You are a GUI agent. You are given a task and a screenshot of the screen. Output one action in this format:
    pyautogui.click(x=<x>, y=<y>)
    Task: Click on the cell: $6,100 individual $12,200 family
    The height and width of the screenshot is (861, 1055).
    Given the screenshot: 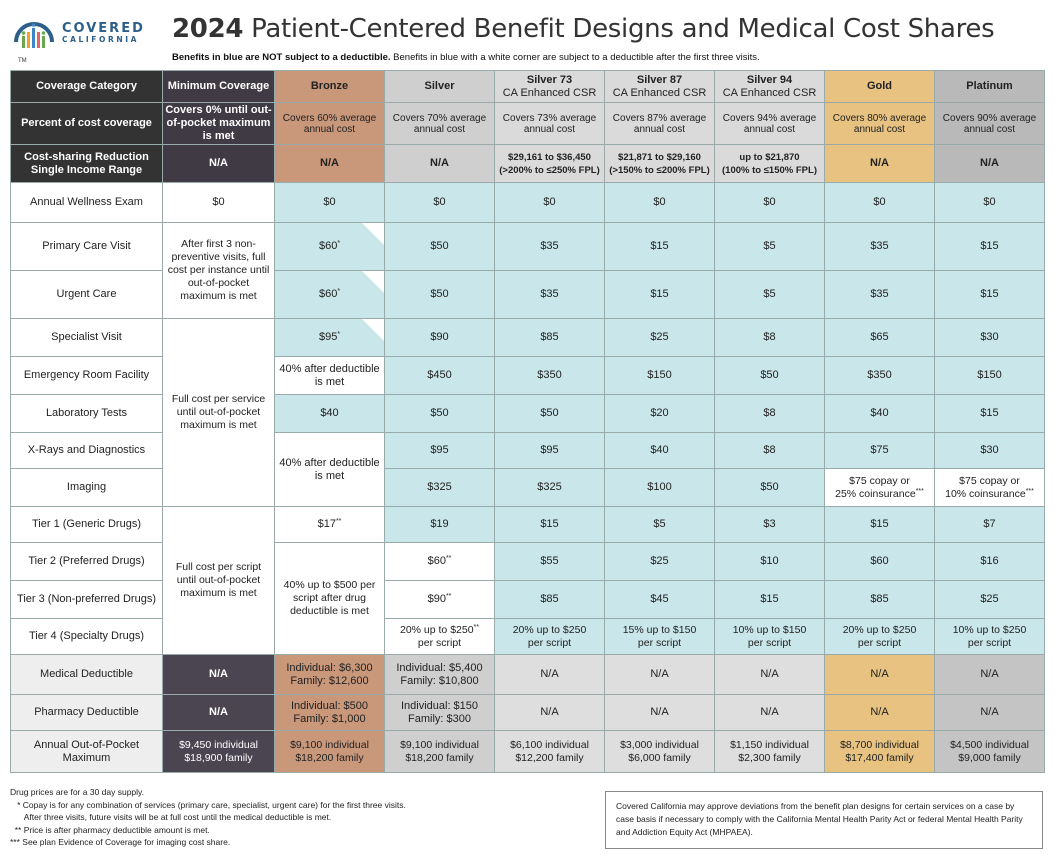 What is the action you would take?
    pyautogui.click(x=549, y=751)
    